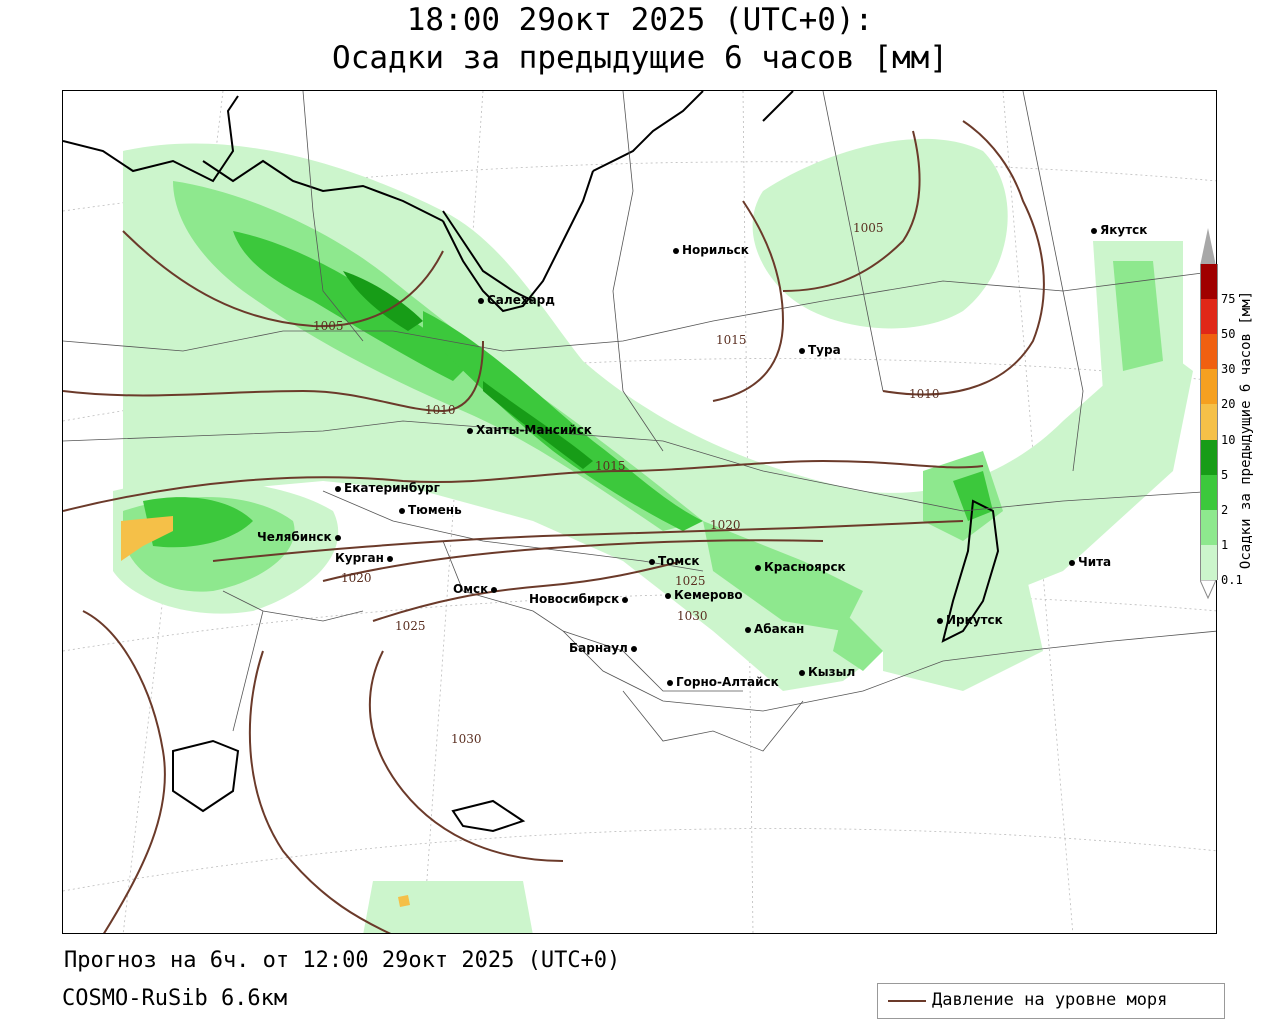  Describe the element at coordinates (704, 595) in the screenshot. I see `city-kemerovo: Кемерово` at that location.